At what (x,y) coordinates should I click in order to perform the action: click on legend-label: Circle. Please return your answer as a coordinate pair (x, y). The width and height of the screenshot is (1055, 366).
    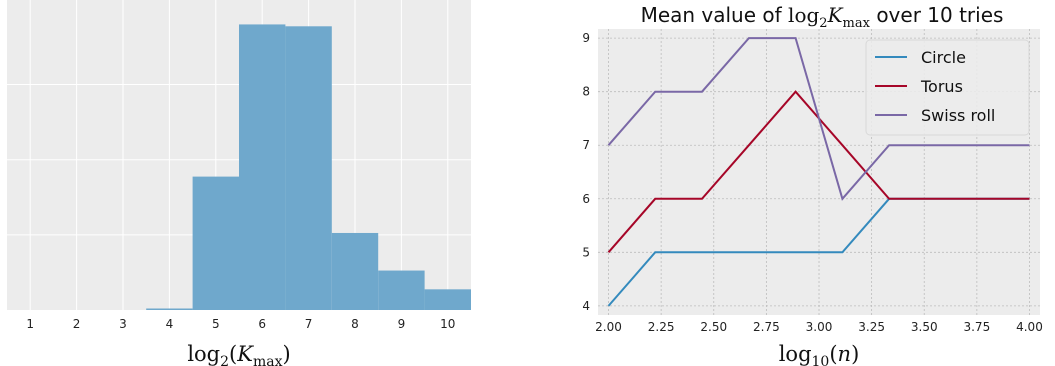
    Looking at the image, I should click on (943, 57).